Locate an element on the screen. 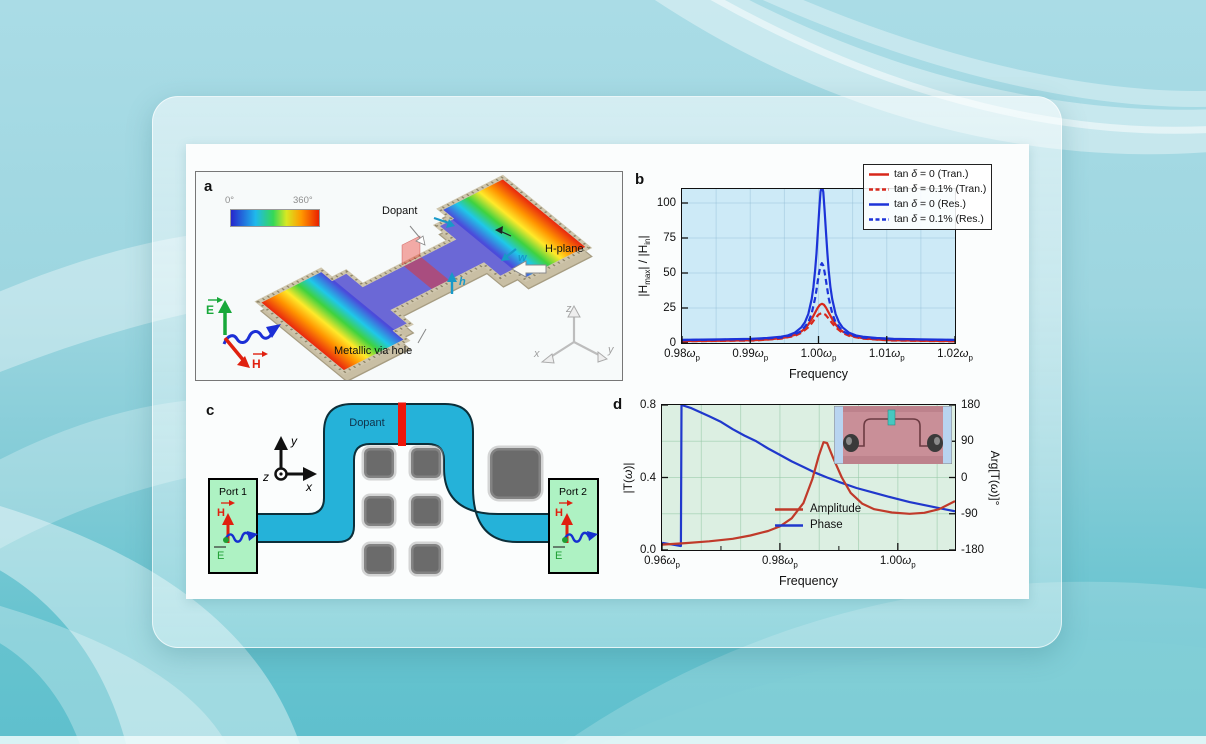  h-field-arrow is located at coordinates (234, 349).